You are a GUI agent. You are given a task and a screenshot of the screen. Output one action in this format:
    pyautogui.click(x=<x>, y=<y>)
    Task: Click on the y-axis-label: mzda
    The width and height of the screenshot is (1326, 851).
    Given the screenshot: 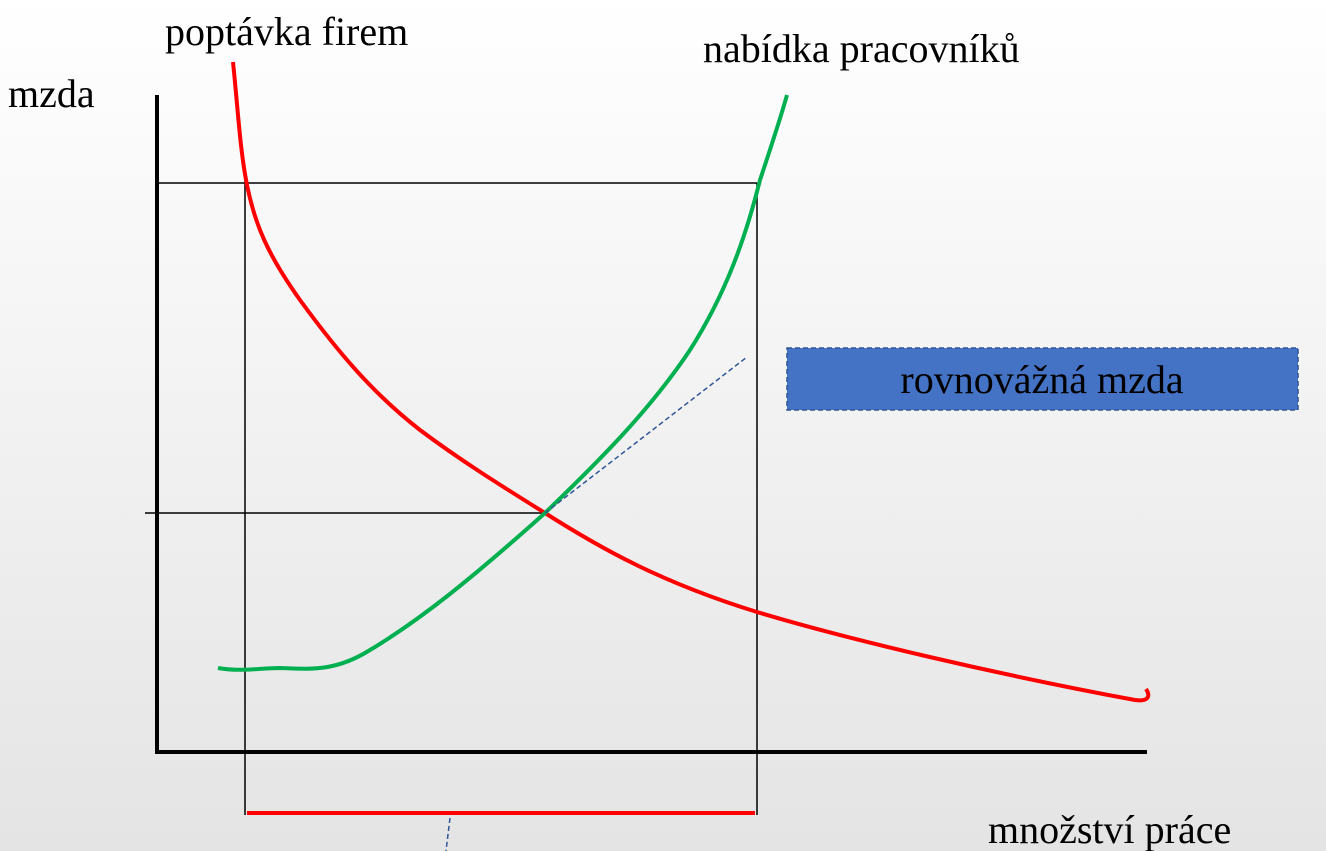 What is the action you would take?
    pyautogui.click(x=51, y=93)
    